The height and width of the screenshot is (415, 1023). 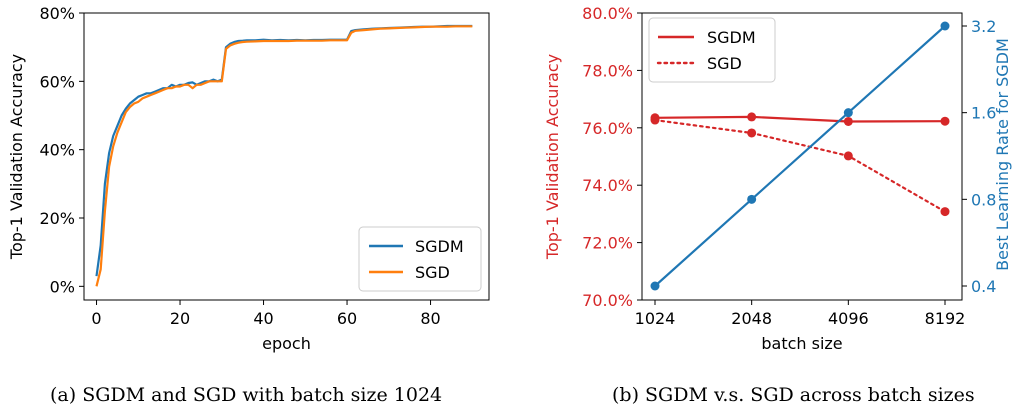 I want to click on y-tick-label: 74.0%, so click(x=607, y=185).